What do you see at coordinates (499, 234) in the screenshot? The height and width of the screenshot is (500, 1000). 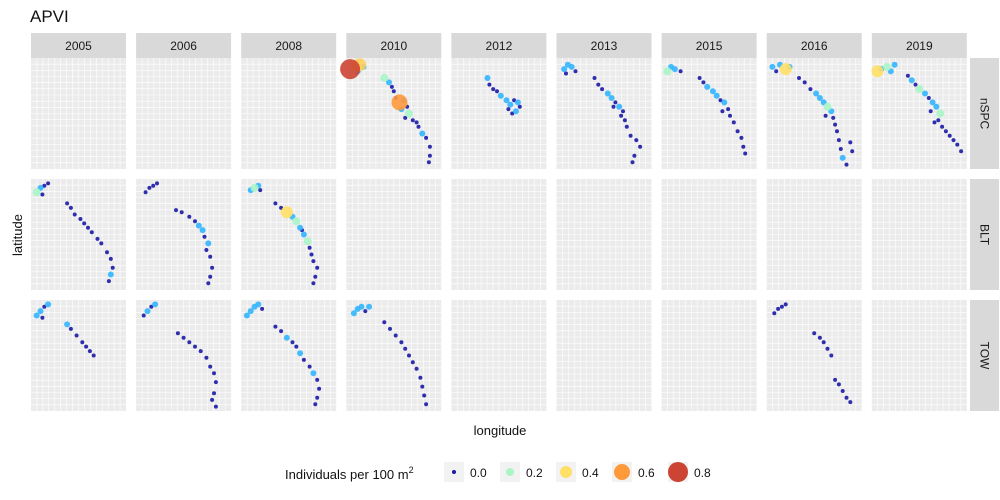 I see `panel-BLT-2012` at bounding box center [499, 234].